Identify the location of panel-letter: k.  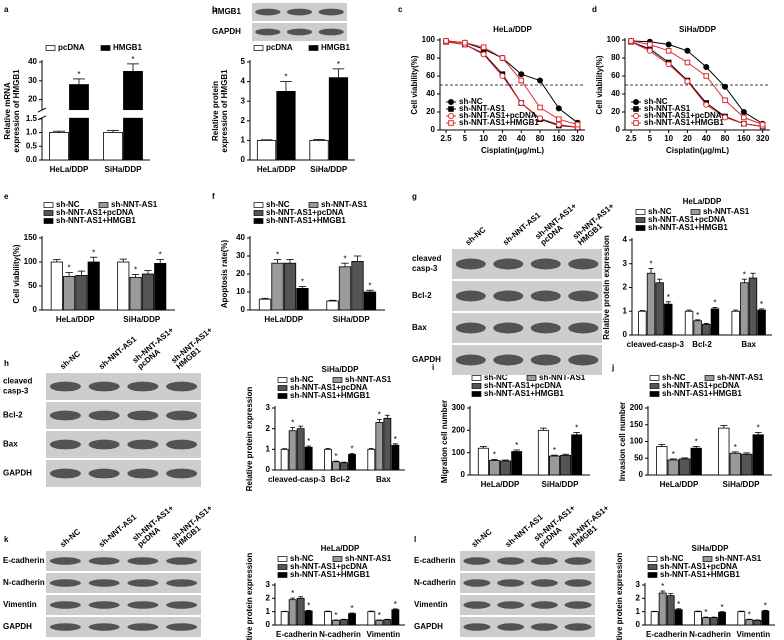
(6, 539).